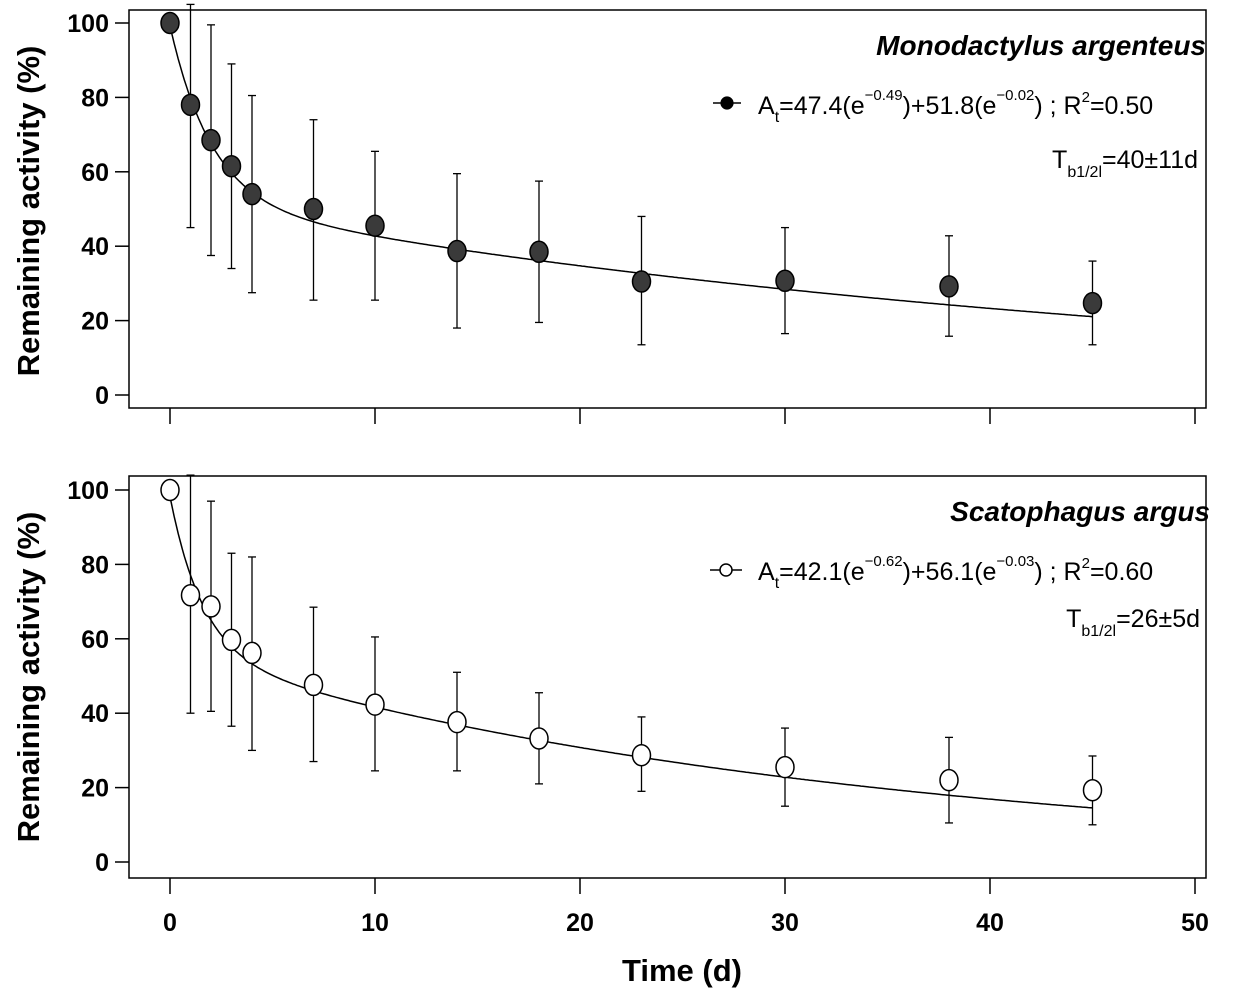 This screenshot has height=996, width=1237. I want to click on x-tick-label: 50, so click(1195, 923).